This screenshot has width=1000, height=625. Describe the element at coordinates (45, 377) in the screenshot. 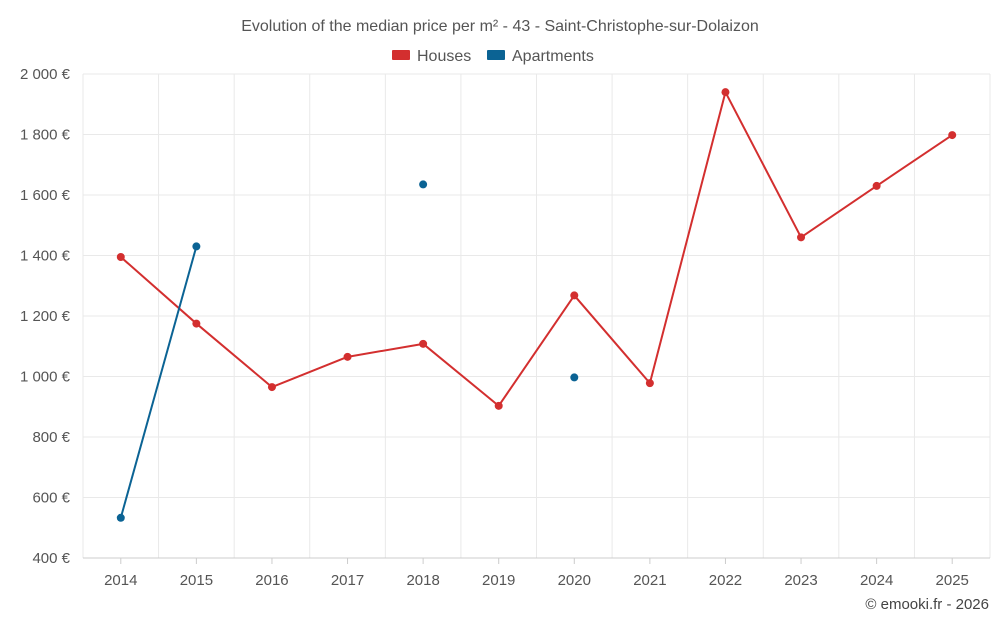

I see `y-tick-label: 1 000 €` at that location.